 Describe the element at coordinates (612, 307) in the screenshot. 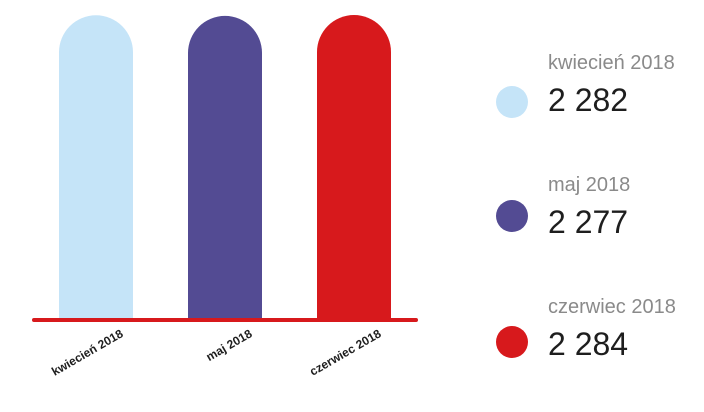

I see `legend-period-june: czerwiec 2018` at that location.